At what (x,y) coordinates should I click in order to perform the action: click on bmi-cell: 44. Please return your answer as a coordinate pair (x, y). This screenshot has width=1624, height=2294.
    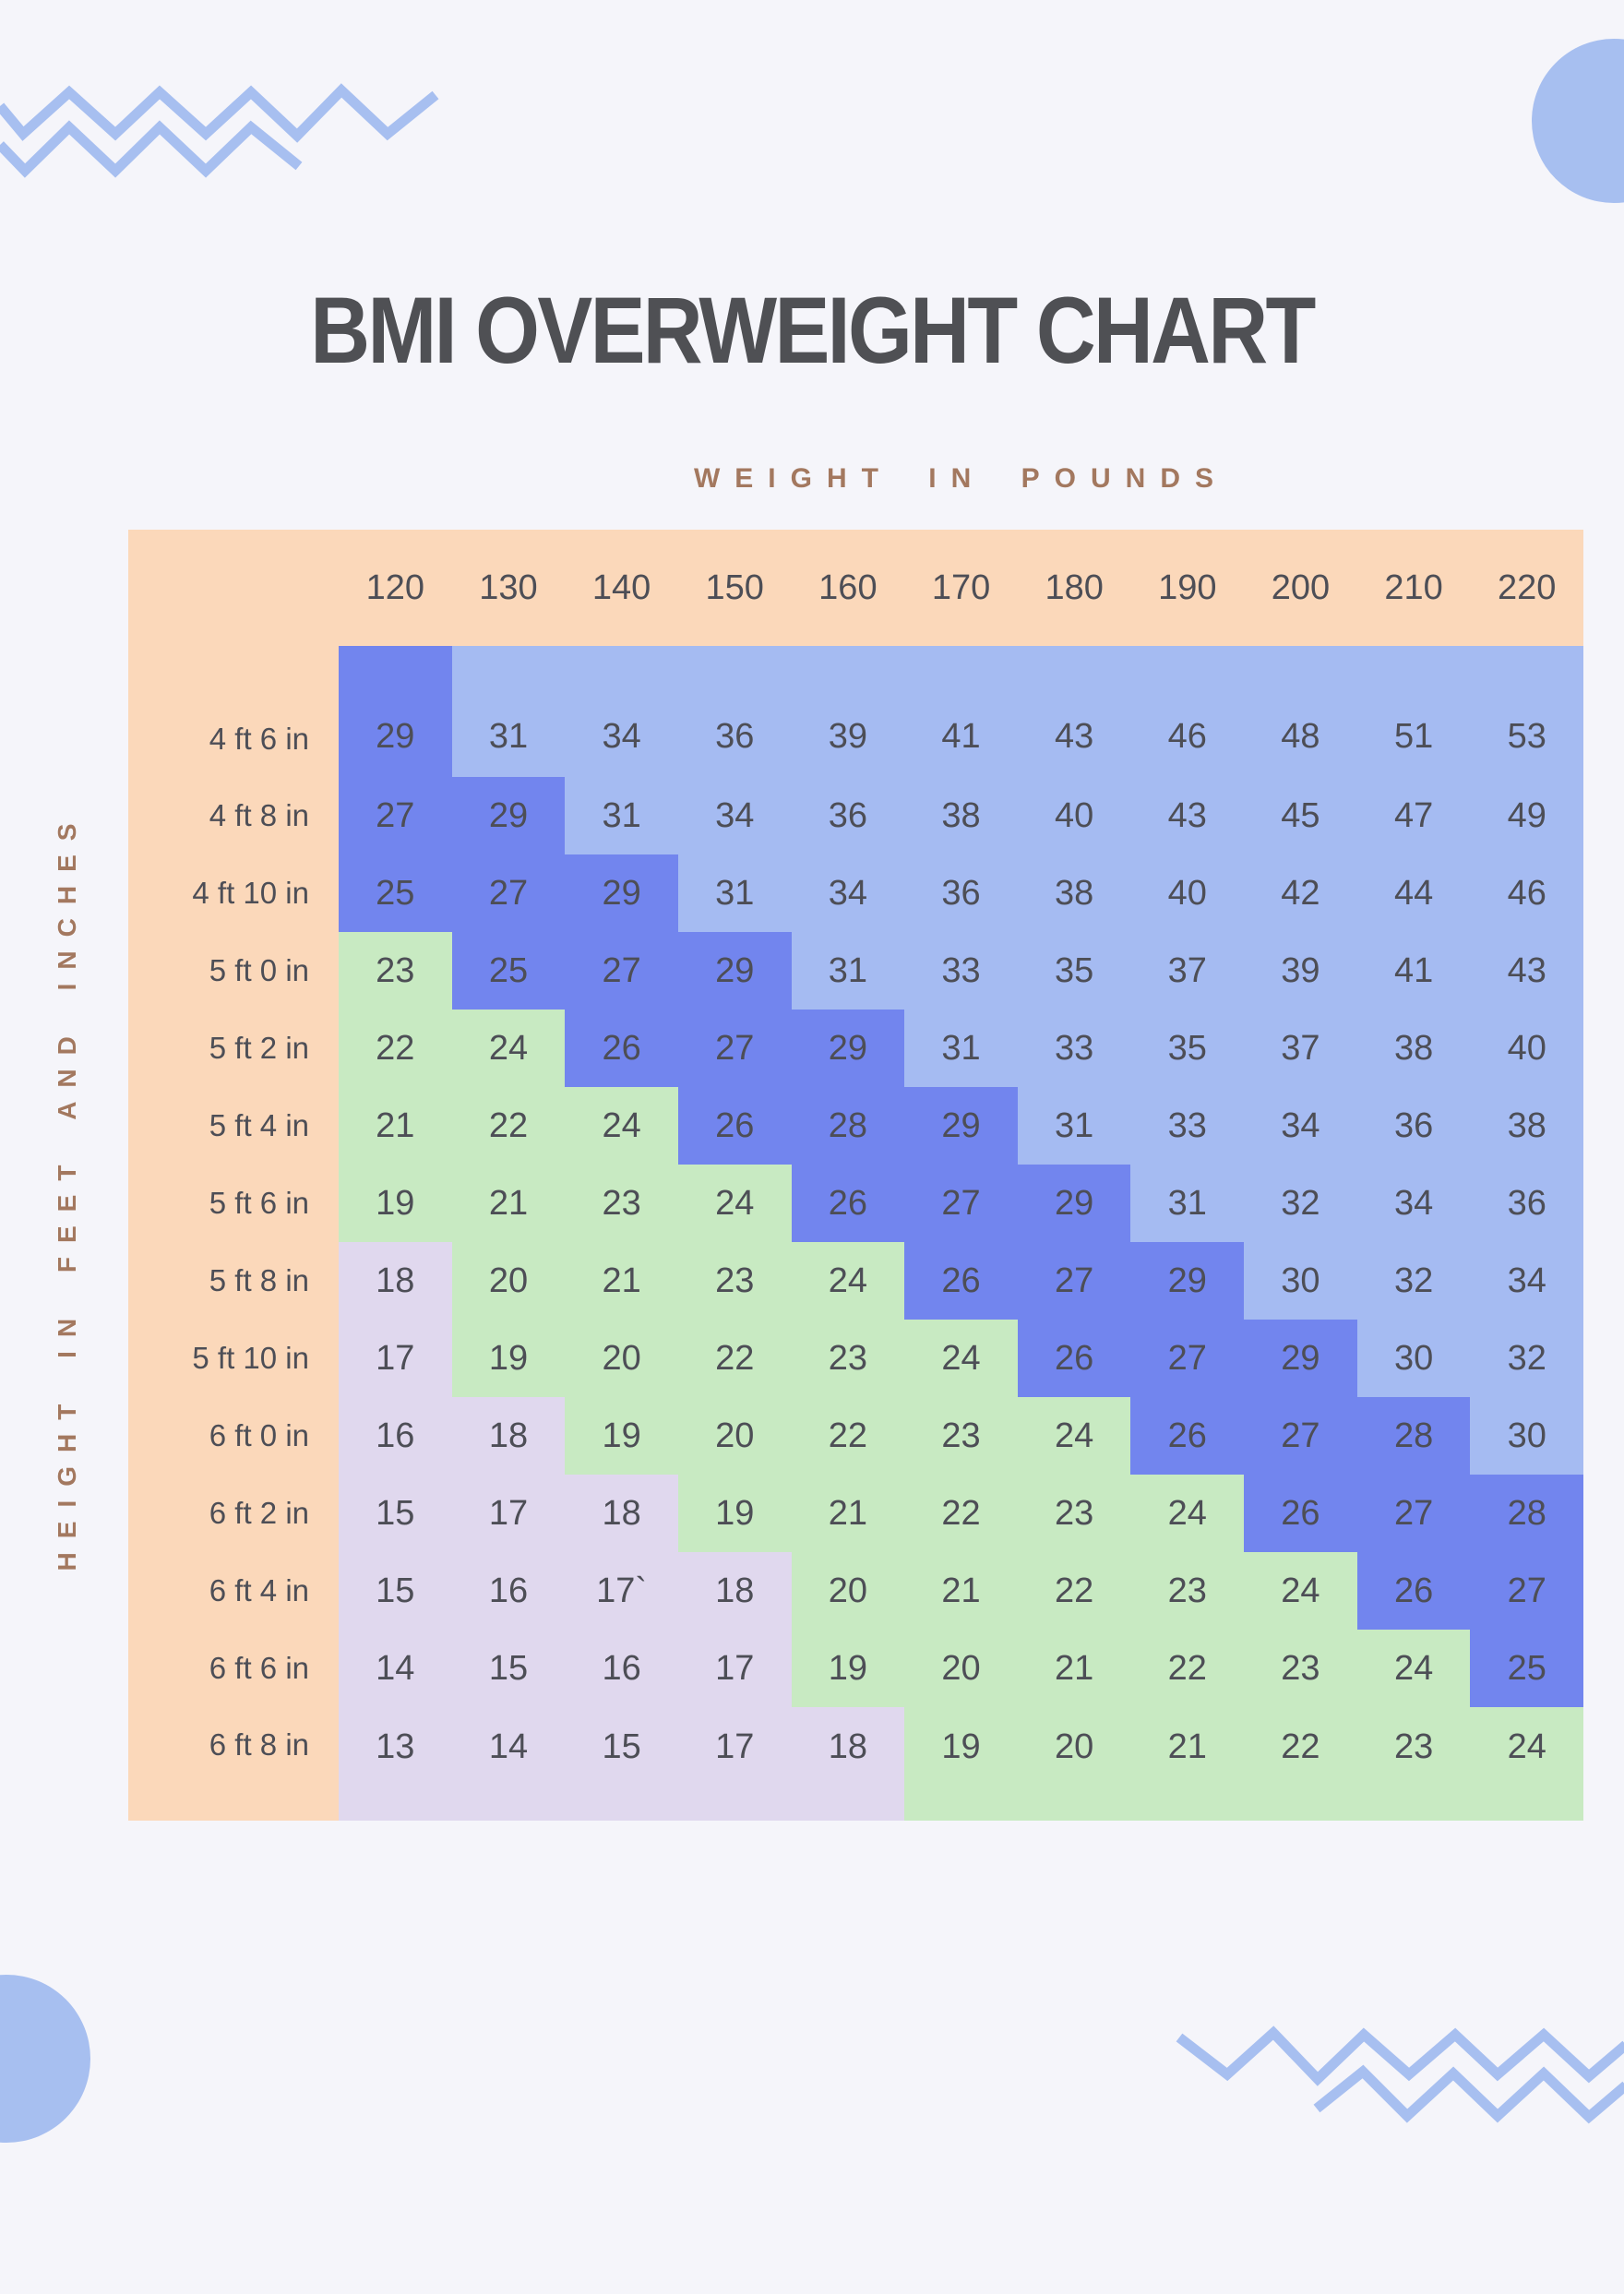
    Looking at the image, I should click on (1413, 893).